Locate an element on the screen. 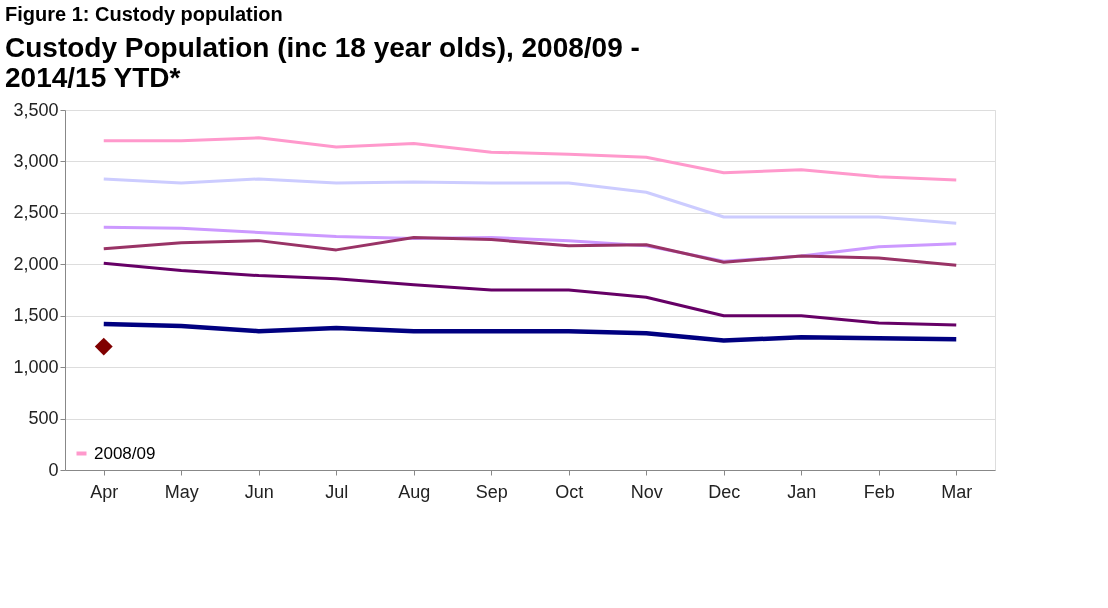 The width and height of the screenshot is (1108, 608). legend-label: 2008/09 is located at coordinates (125, 453).